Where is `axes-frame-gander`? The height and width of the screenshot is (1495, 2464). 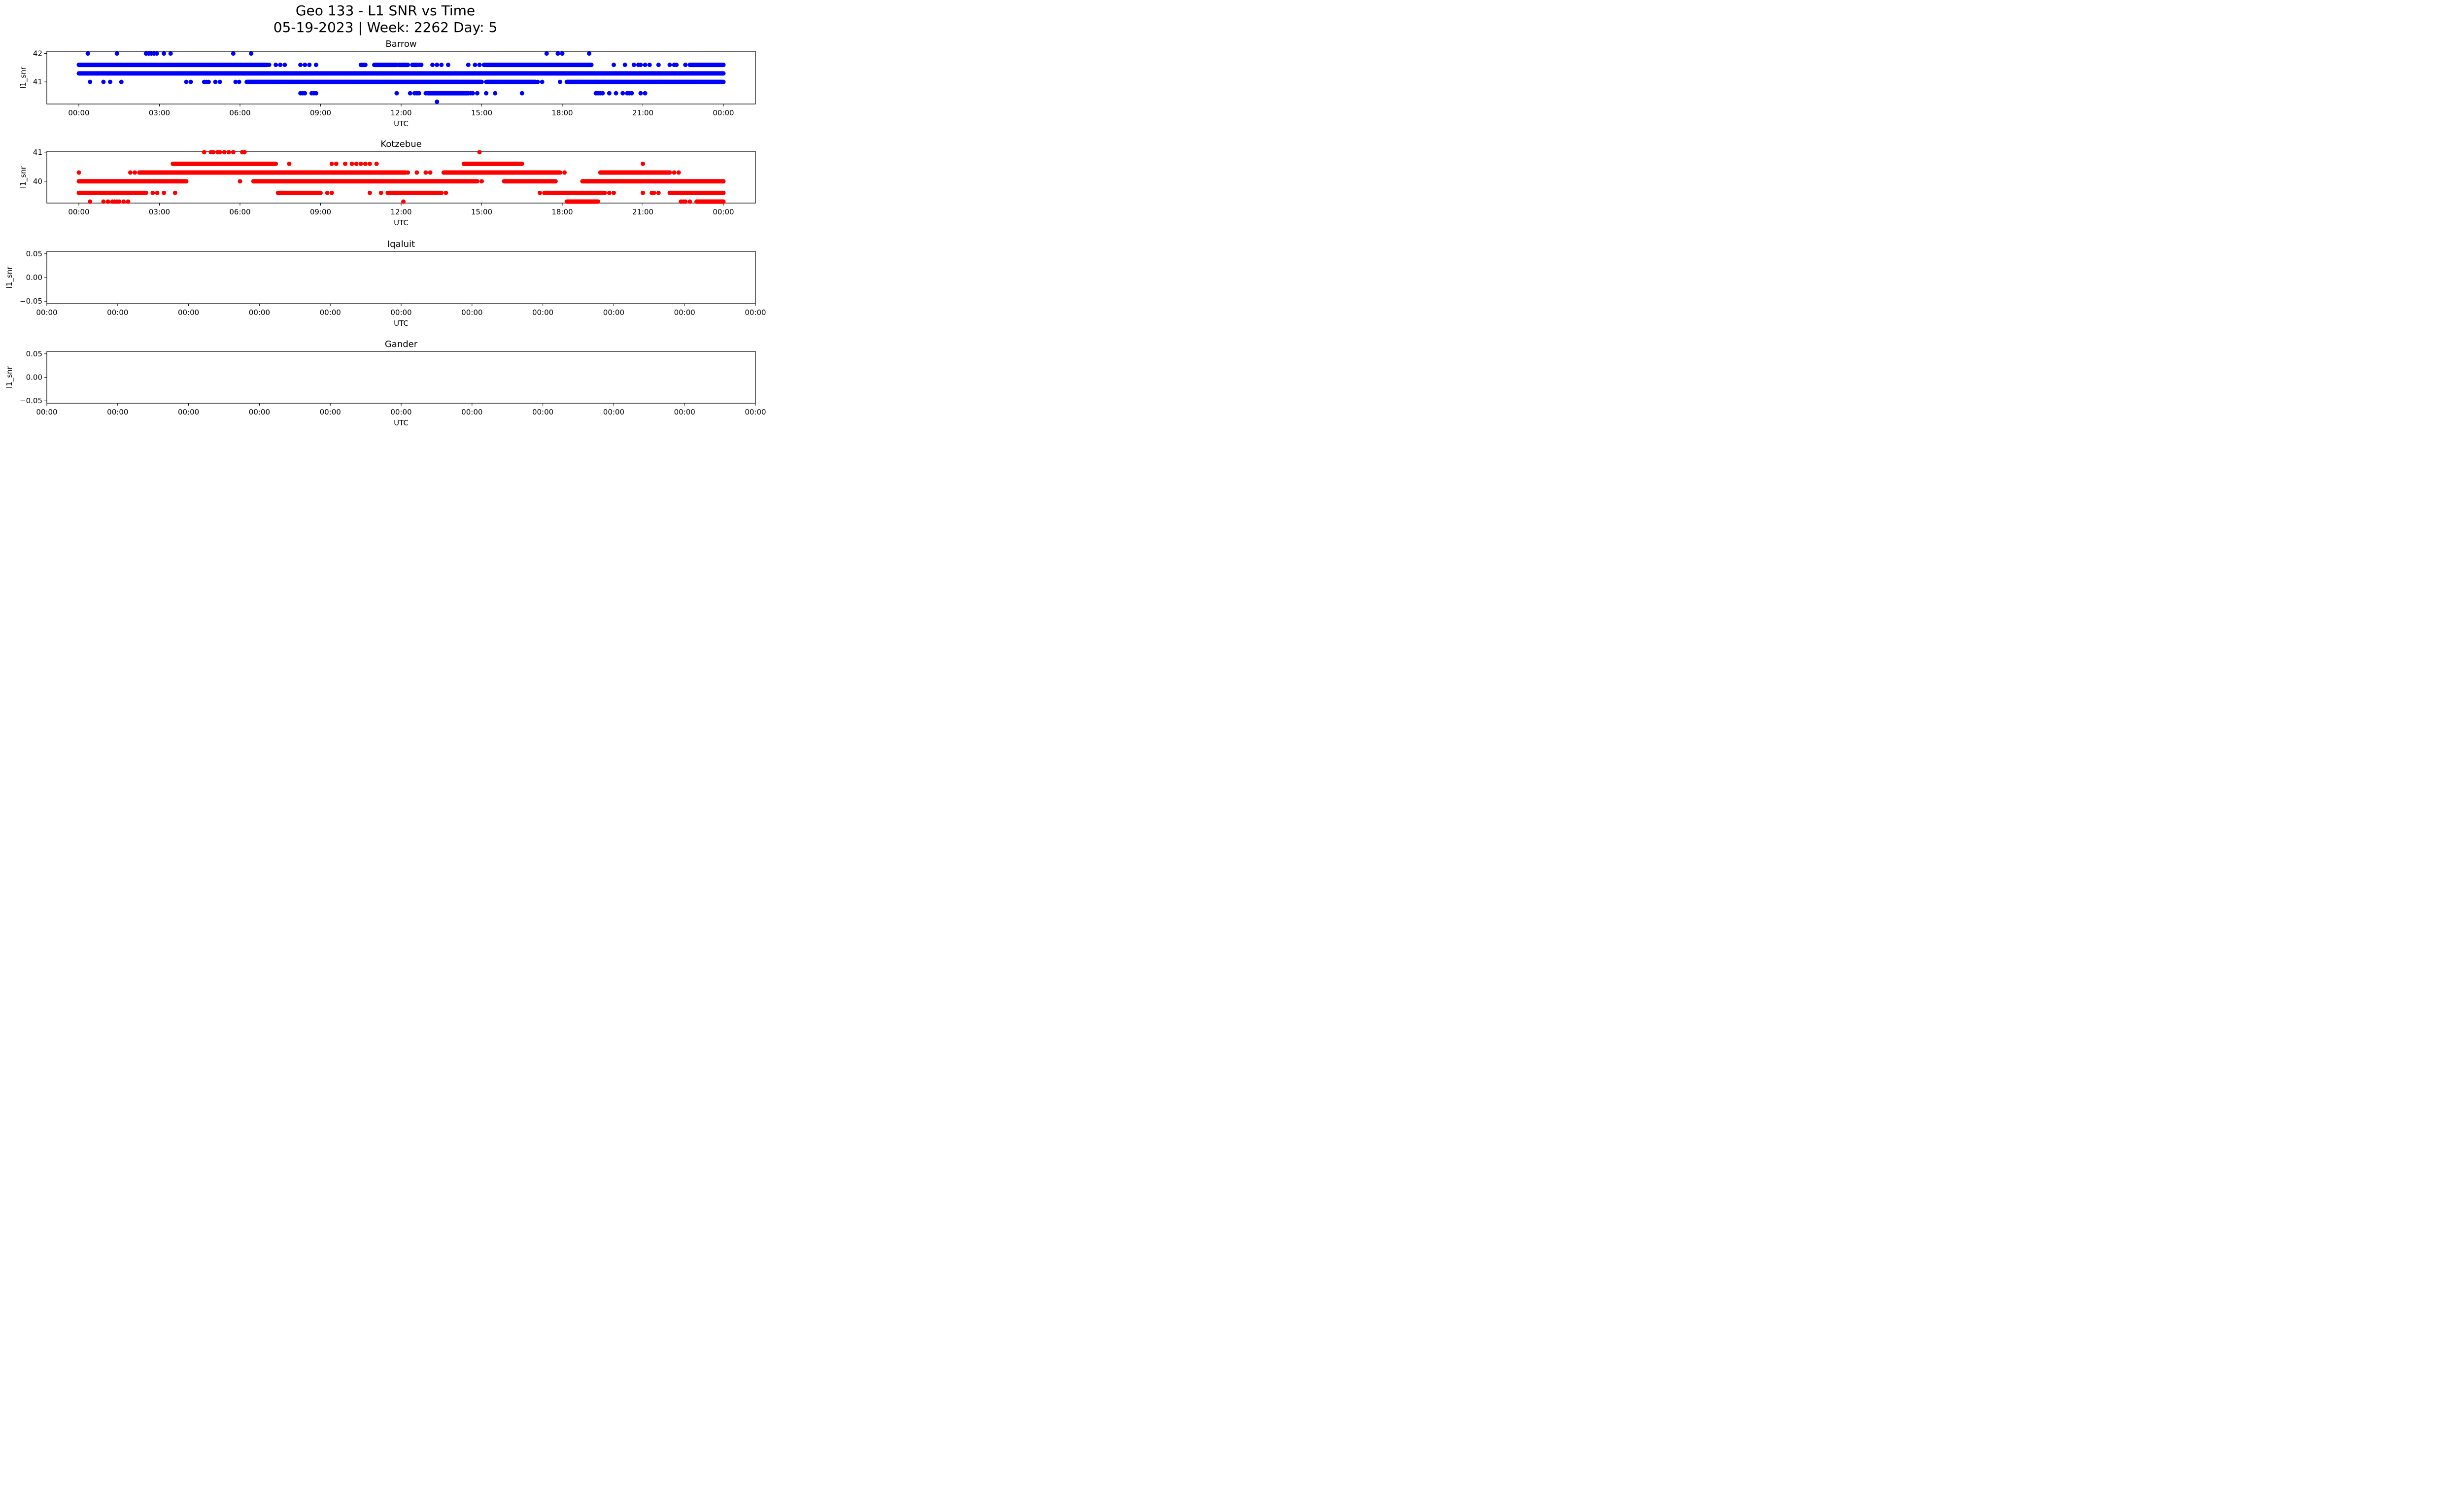 axes-frame-gander is located at coordinates (401, 377).